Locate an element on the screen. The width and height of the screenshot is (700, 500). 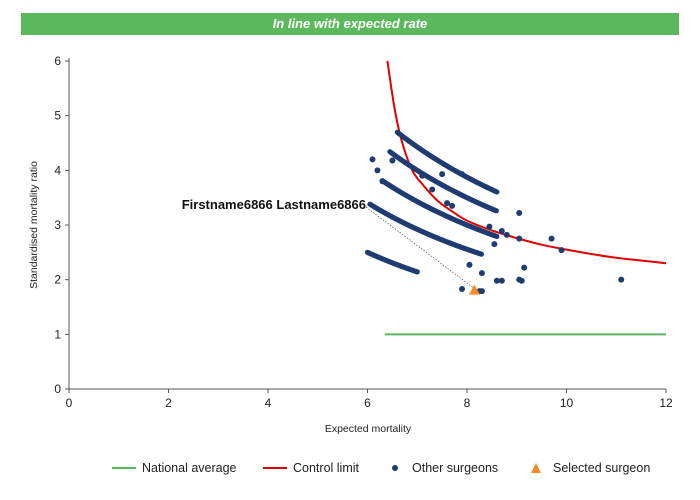
legend-selected-surgeon: Selected surgeon is located at coordinates (601, 468).